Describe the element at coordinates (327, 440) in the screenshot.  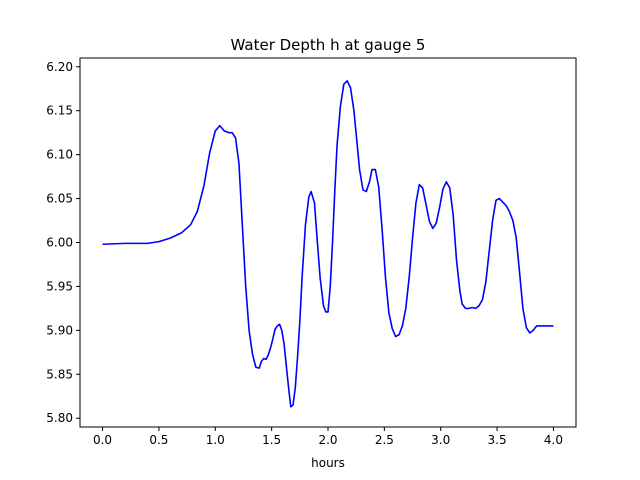
I see `x-tick-label: 2.0` at that location.